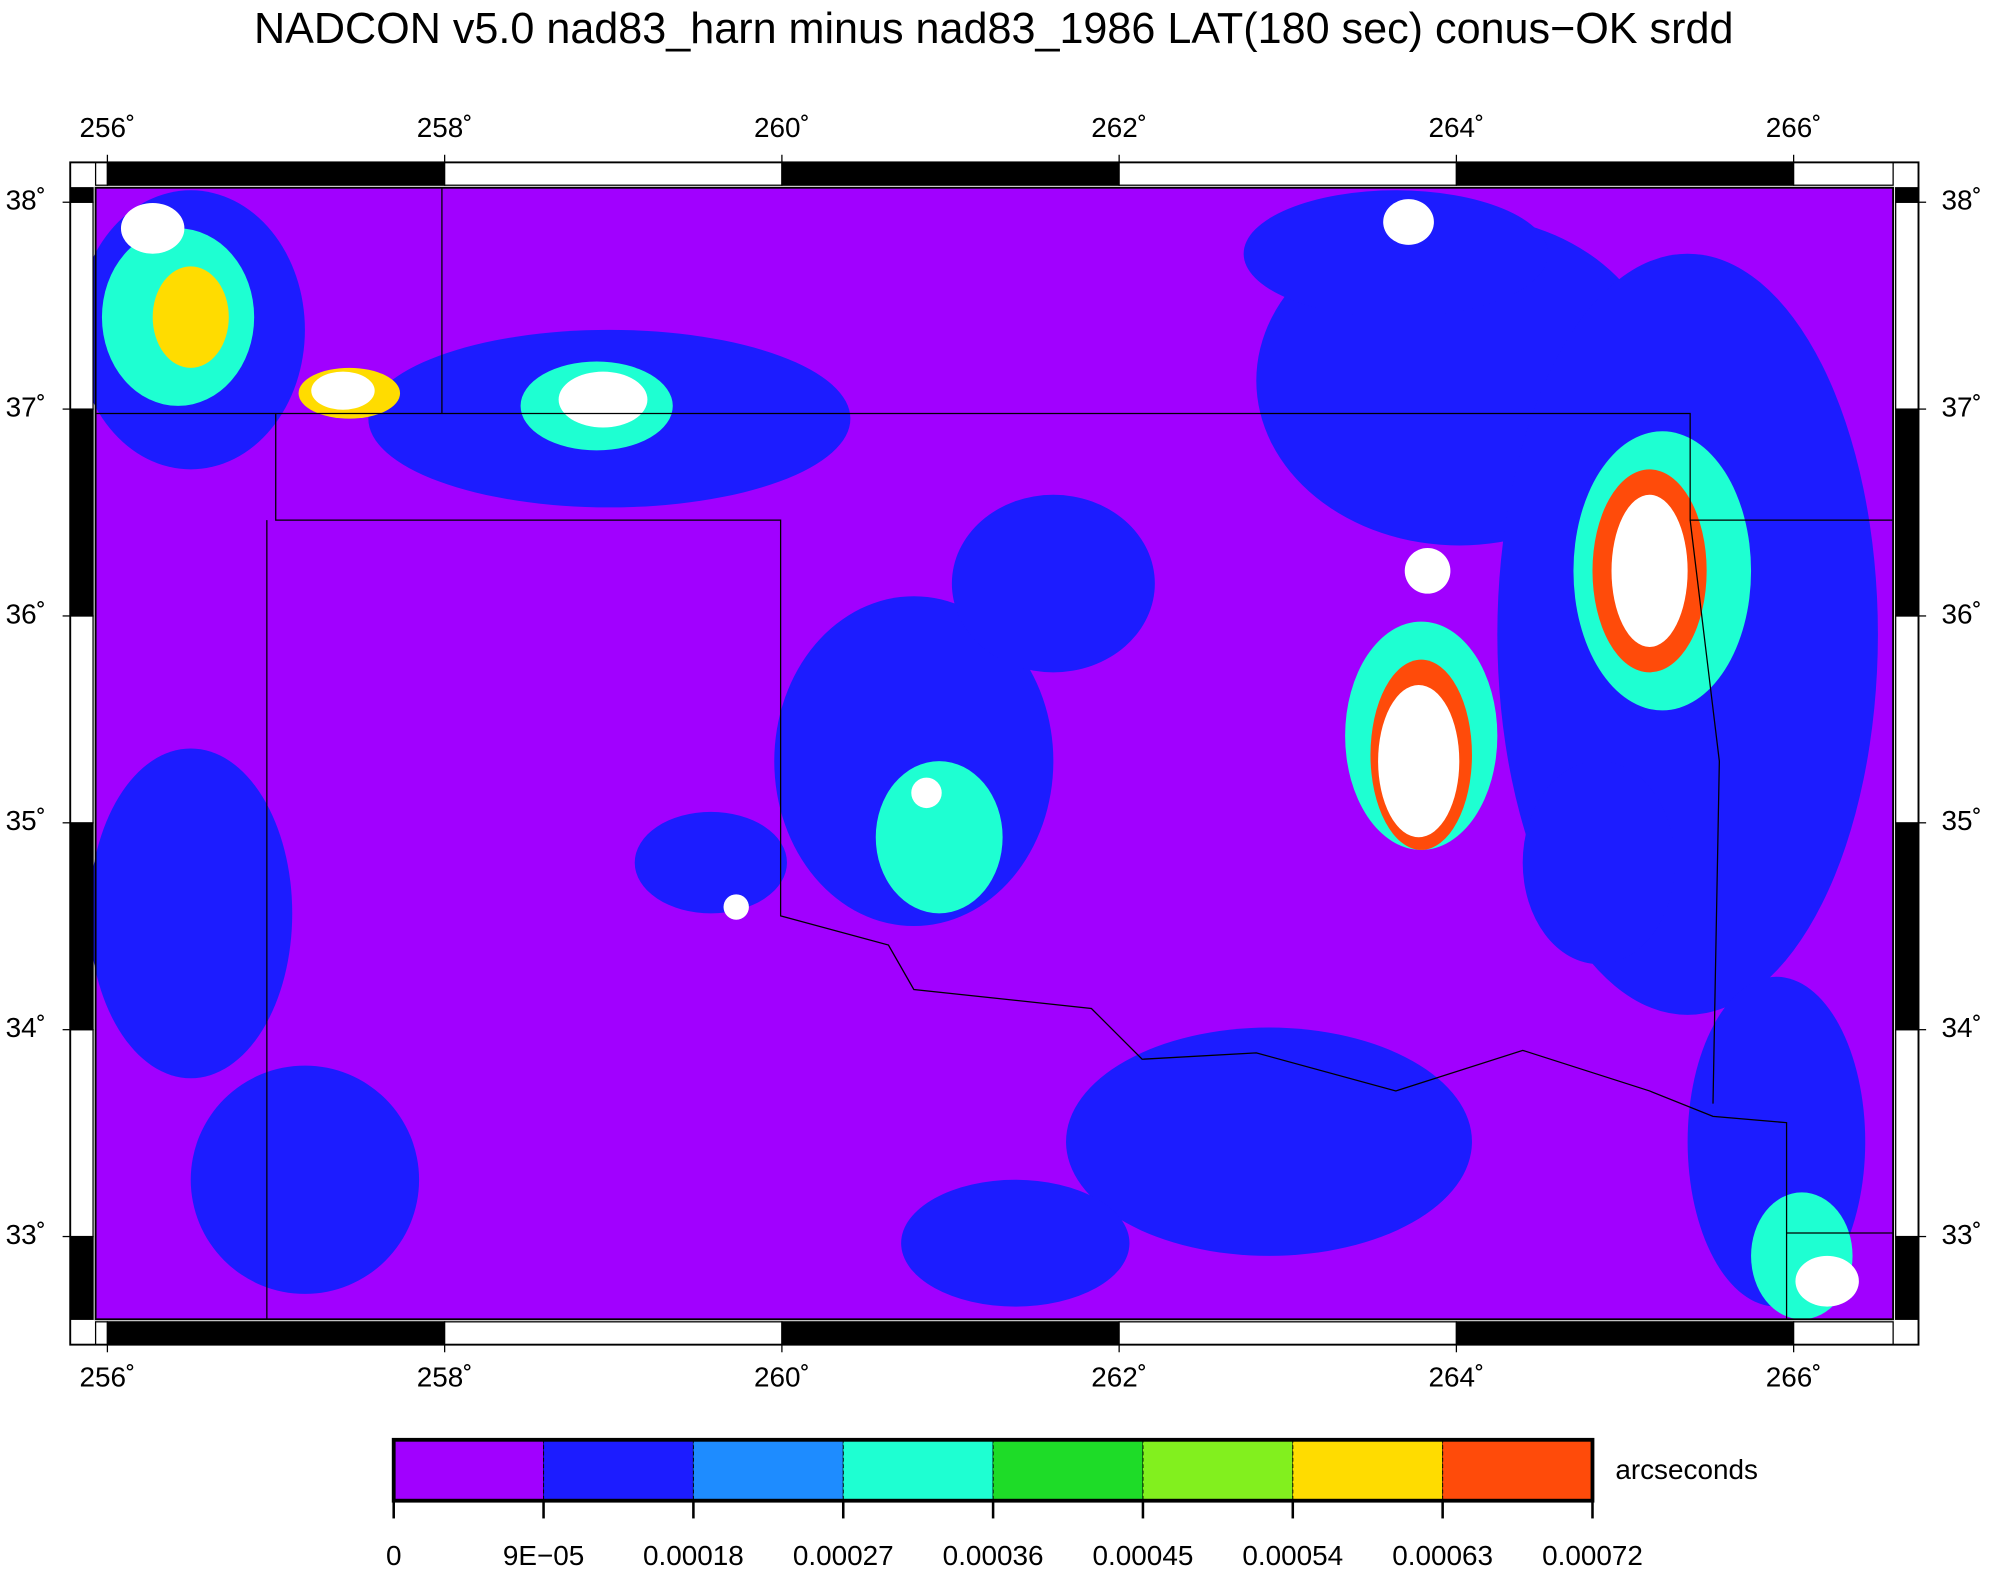  Describe the element at coordinates (1592, 1555) in the screenshot. I see `colorbar-tick-label: 0.00072` at that location.